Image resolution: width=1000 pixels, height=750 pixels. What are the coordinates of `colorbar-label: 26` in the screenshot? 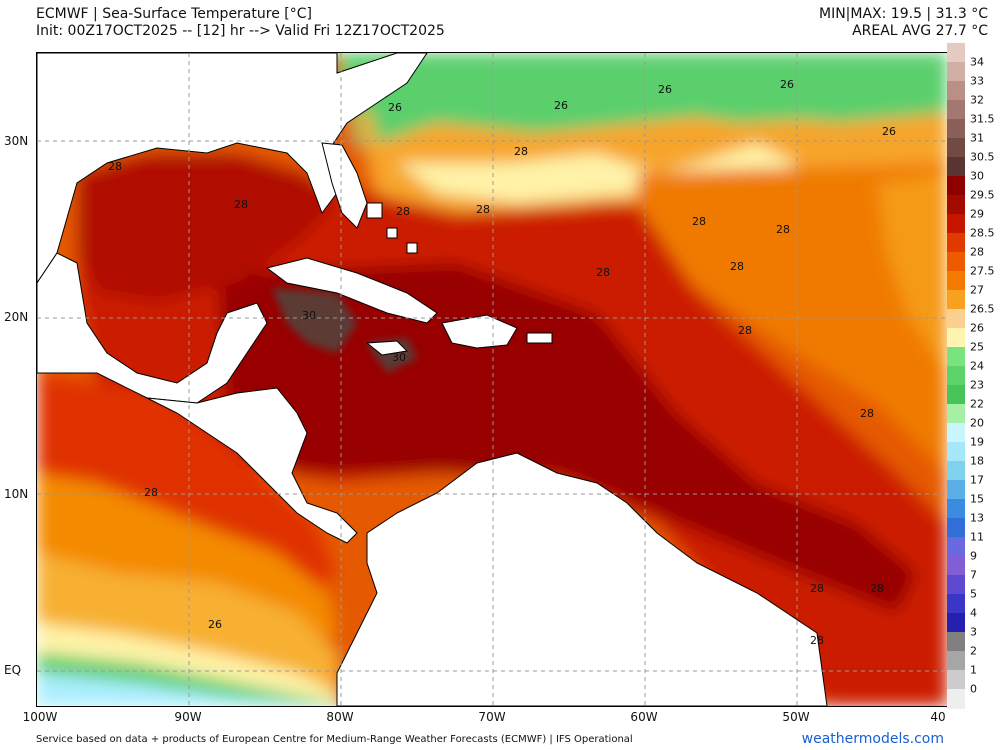 It's located at (977, 328).